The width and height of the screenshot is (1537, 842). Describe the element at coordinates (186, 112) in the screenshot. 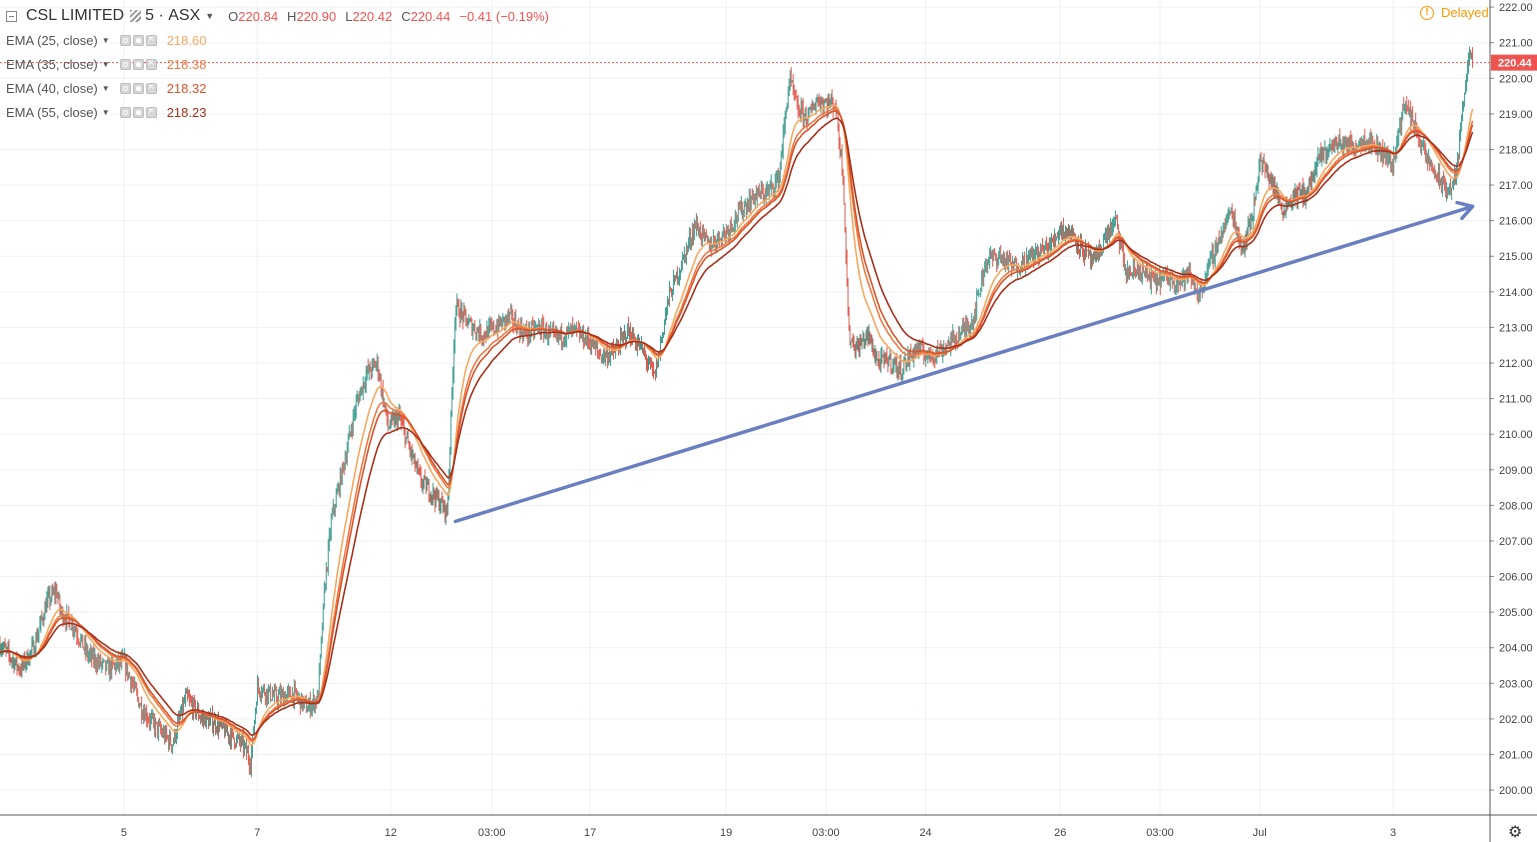

I see `indicator-value: 218.23` at that location.